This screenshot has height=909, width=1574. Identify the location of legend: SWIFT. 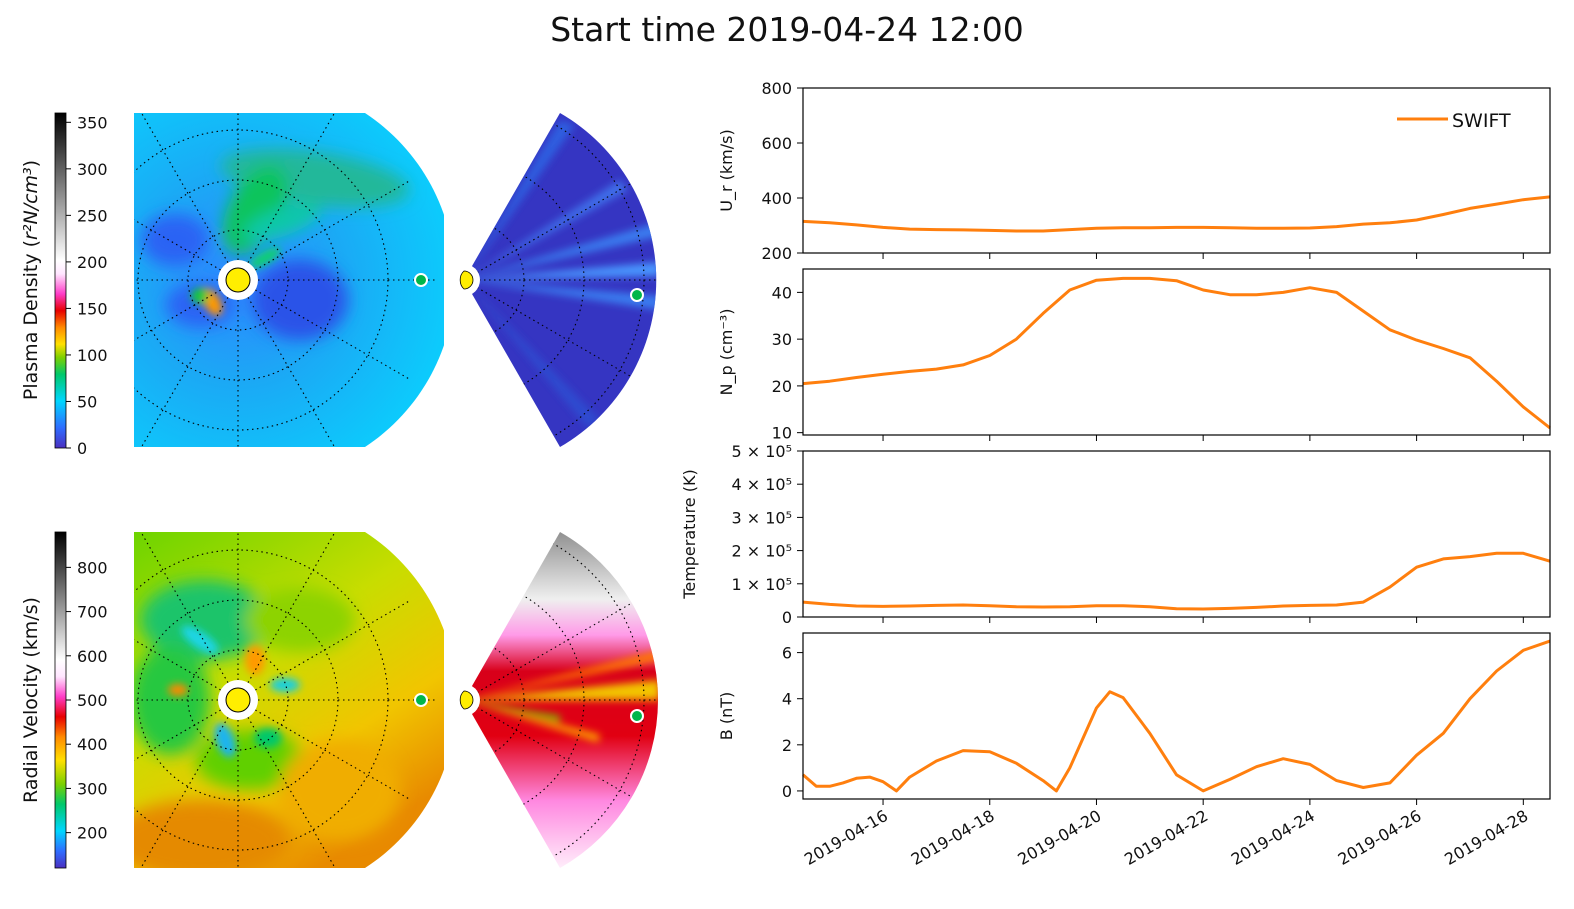
(1454, 121).